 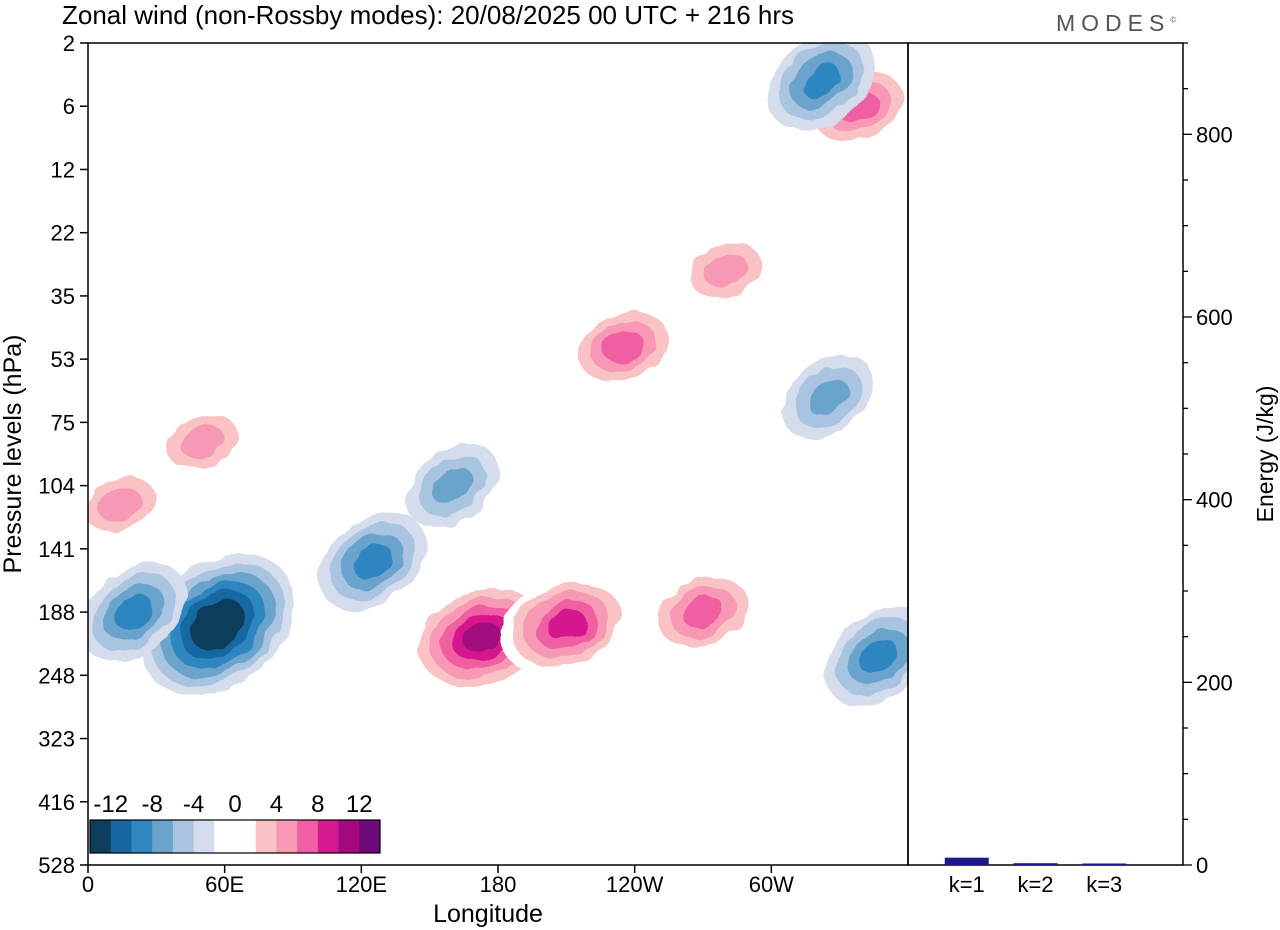 I want to click on energy-tick-label: 400, so click(x=1214, y=500).